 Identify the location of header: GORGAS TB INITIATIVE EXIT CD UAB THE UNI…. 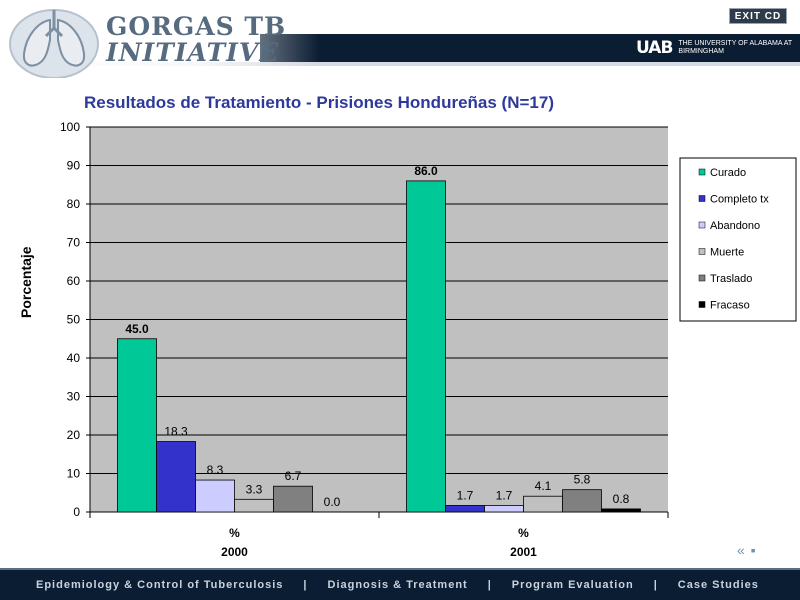
(400, 44).